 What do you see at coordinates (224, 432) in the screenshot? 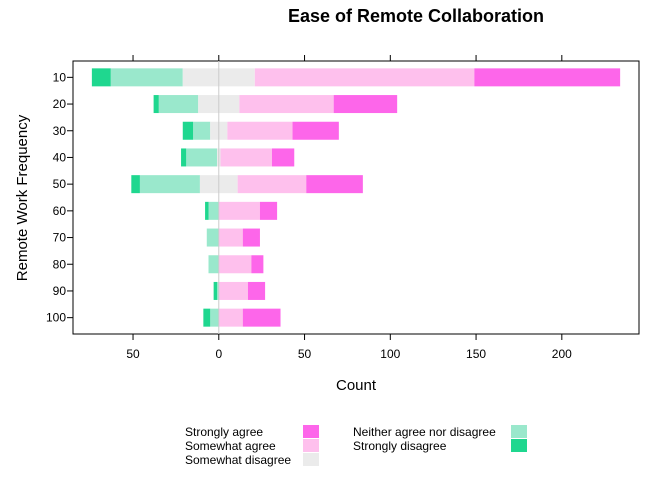
I see `legend-label-strongly-agree: Strongly agree` at bounding box center [224, 432].